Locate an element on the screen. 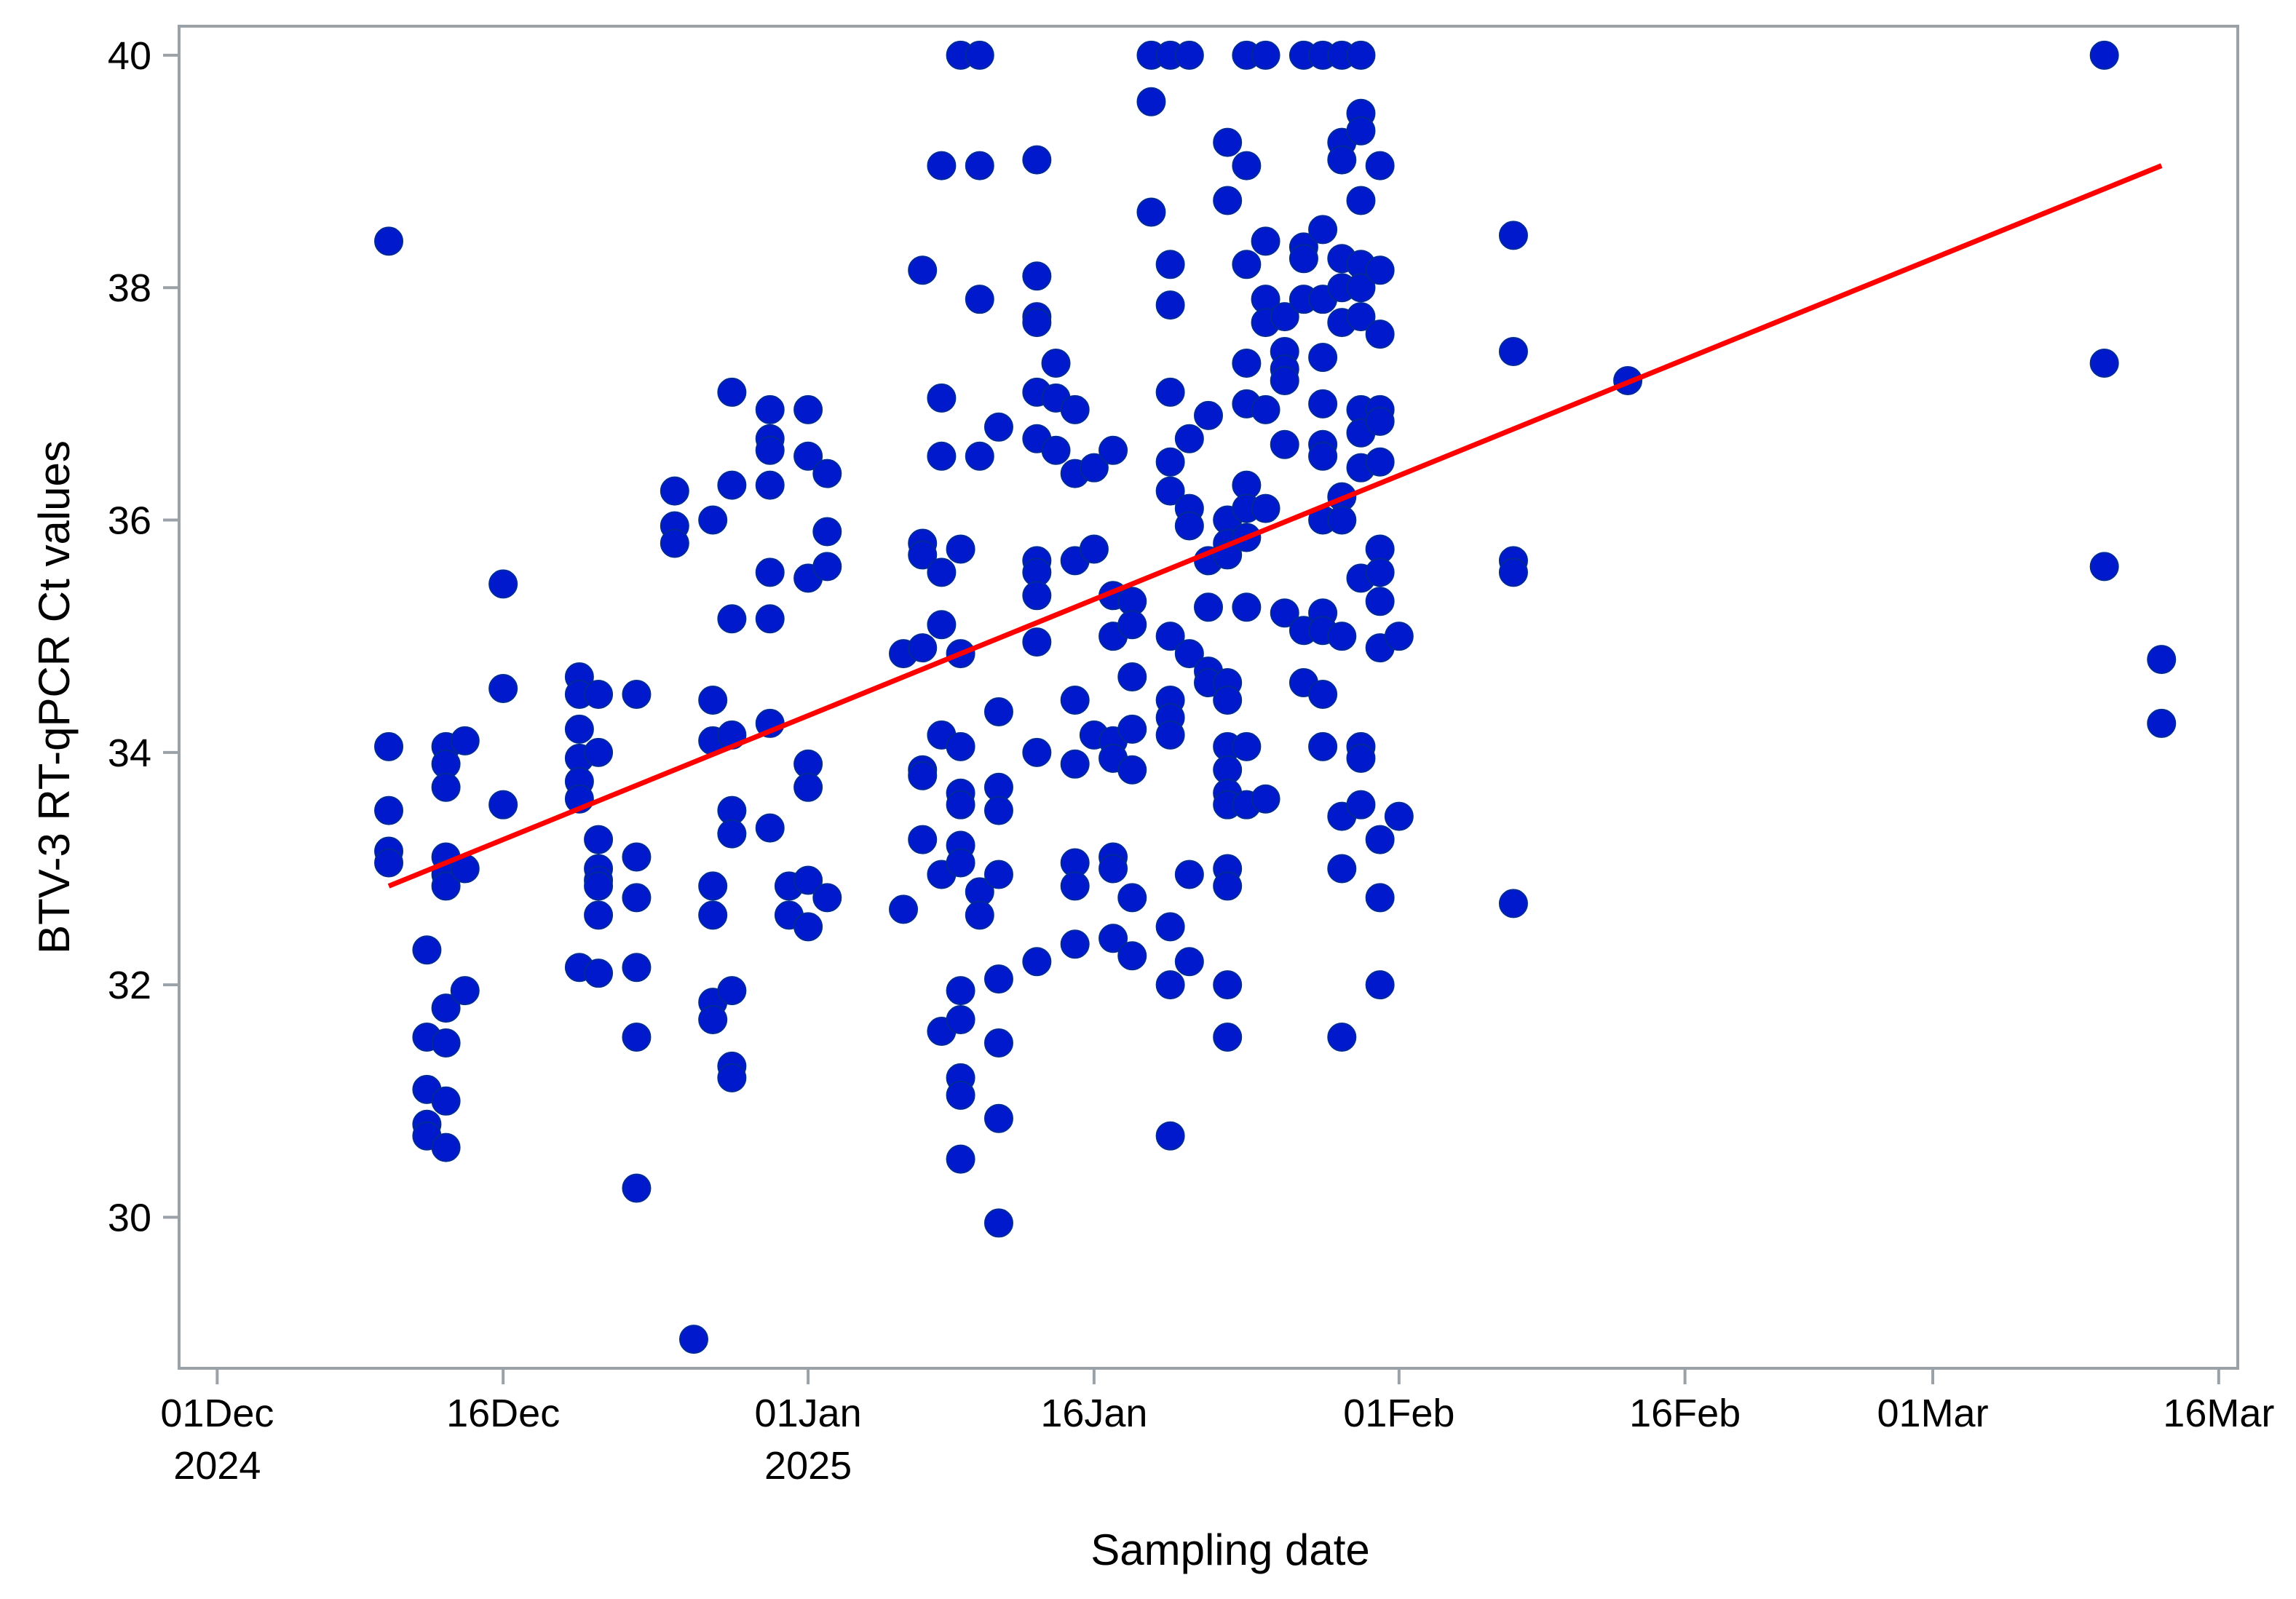 The height and width of the screenshot is (1599, 2296). x-tick-label: 16Feb is located at coordinates (1685, 1414).